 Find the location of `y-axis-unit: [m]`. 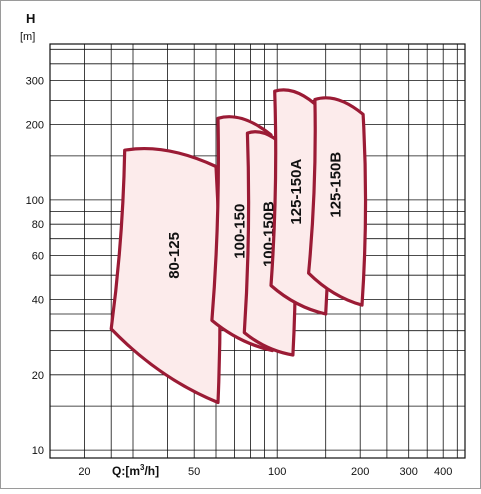

y-axis-unit: [m] is located at coordinates (27, 37).